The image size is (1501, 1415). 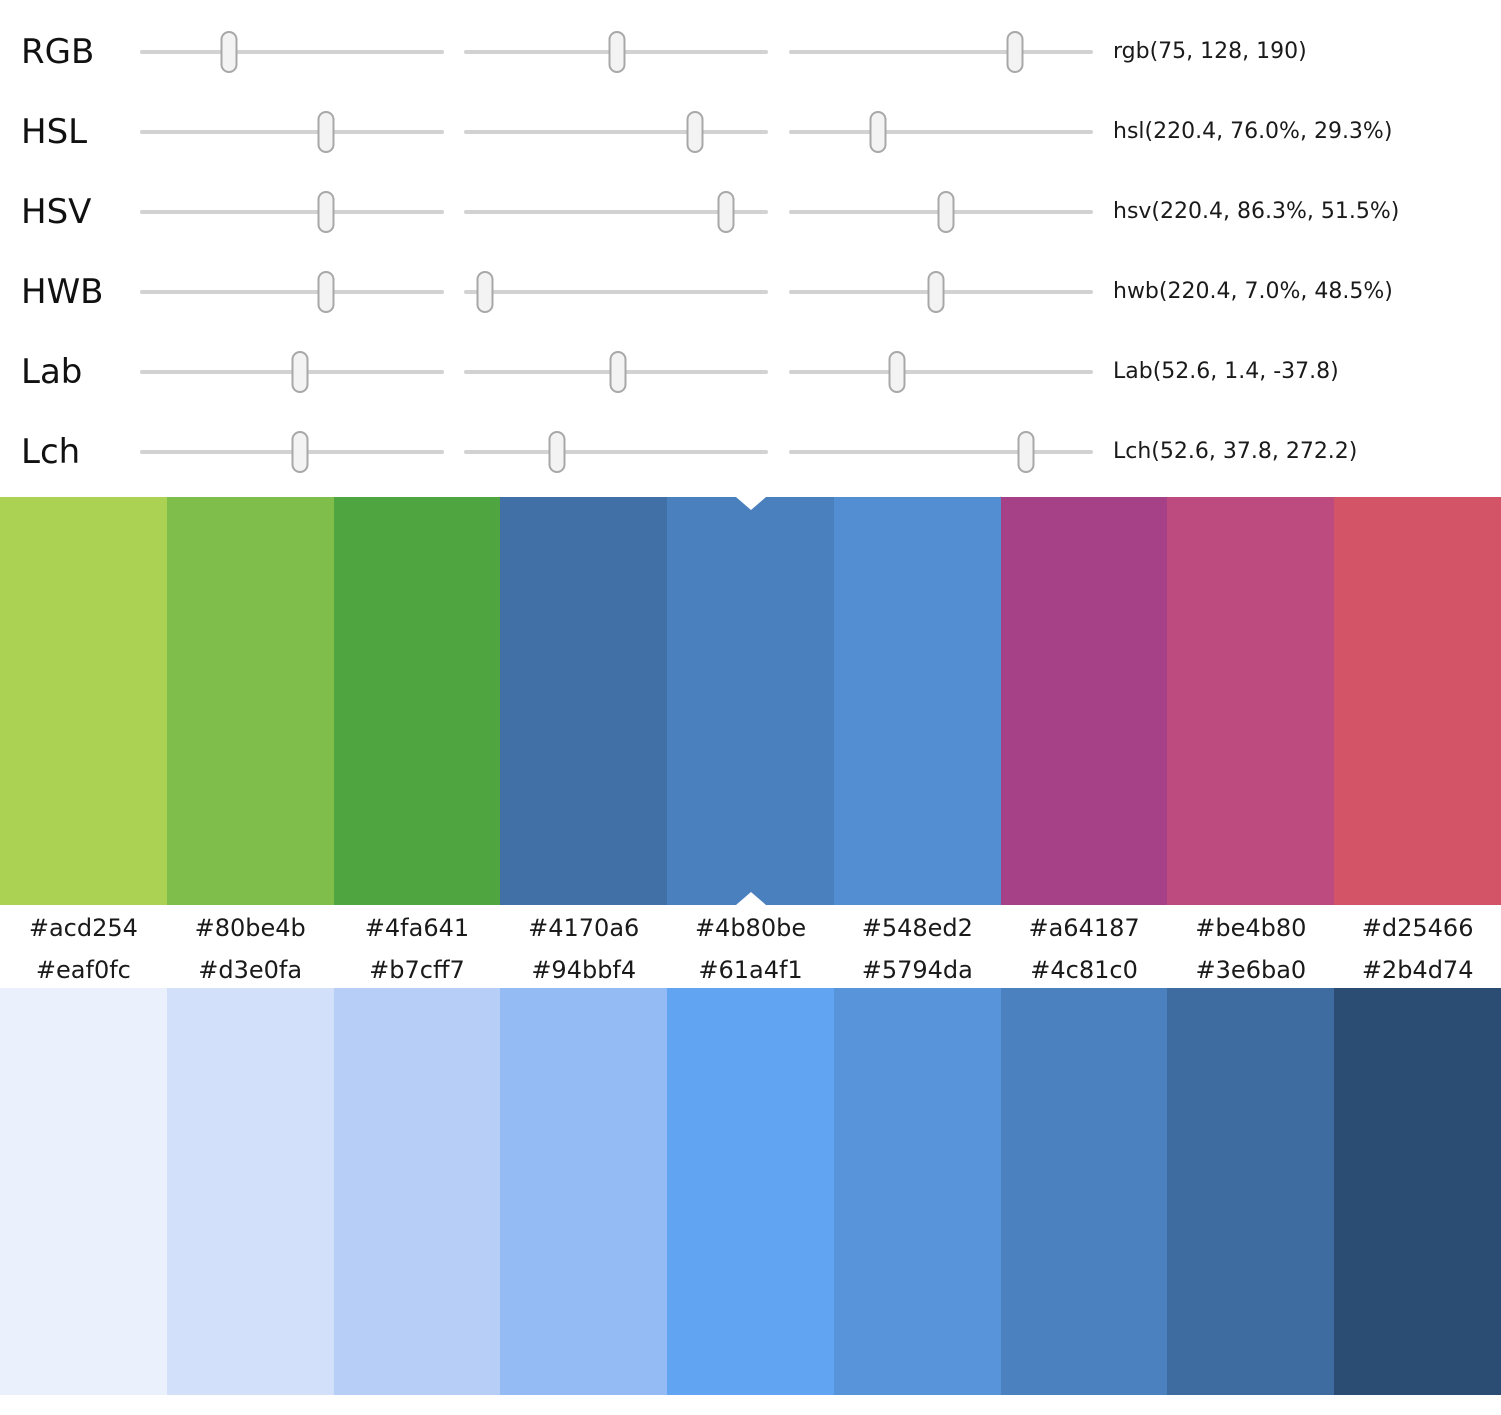 What do you see at coordinates (58, 52) in the screenshot?
I see `slider-row-label: RGB` at bounding box center [58, 52].